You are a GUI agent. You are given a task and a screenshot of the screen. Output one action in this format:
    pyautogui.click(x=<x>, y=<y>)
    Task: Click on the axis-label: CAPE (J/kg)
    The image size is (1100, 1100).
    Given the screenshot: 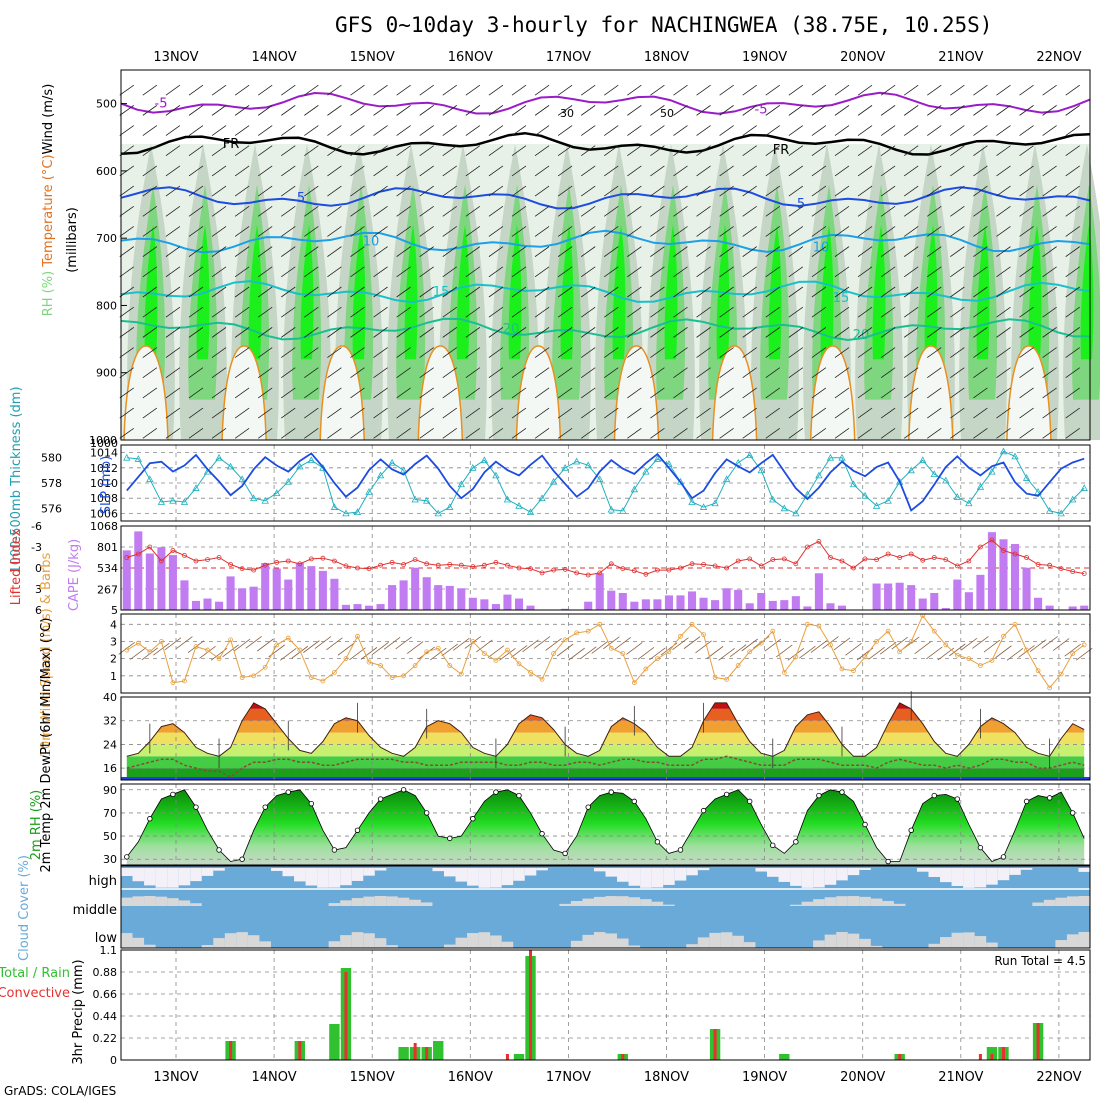 What is the action you would take?
    pyautogui.click(x=74, y=575)
    